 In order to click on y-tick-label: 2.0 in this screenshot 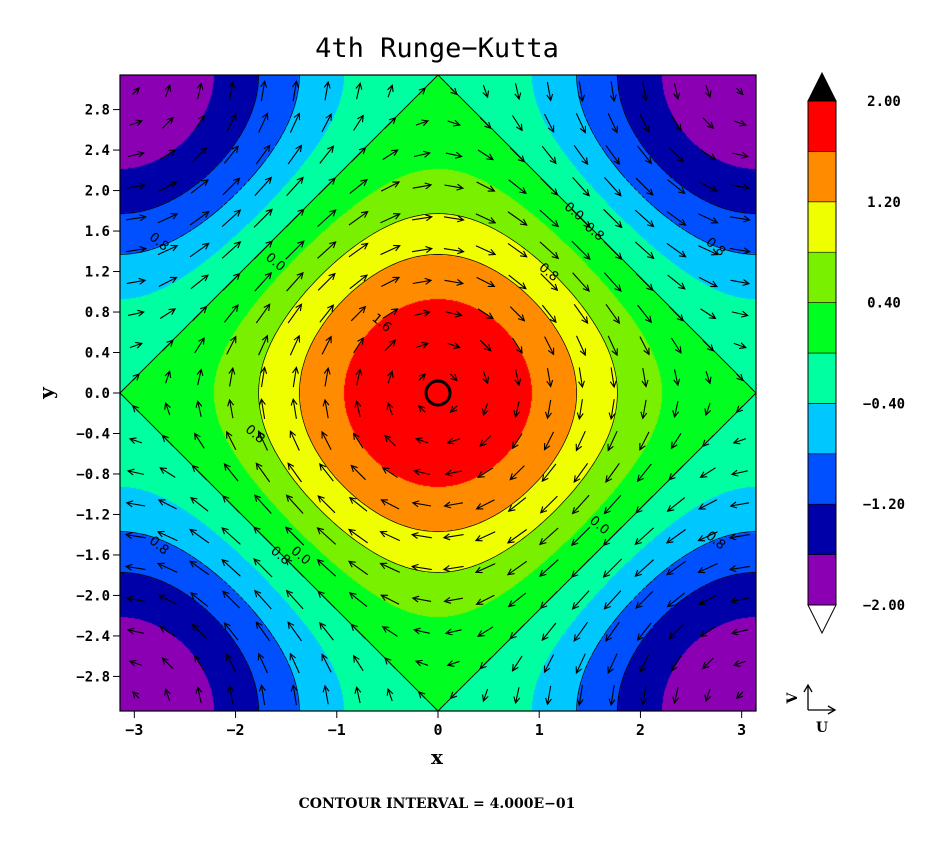, I will do `click(97, 192)`.